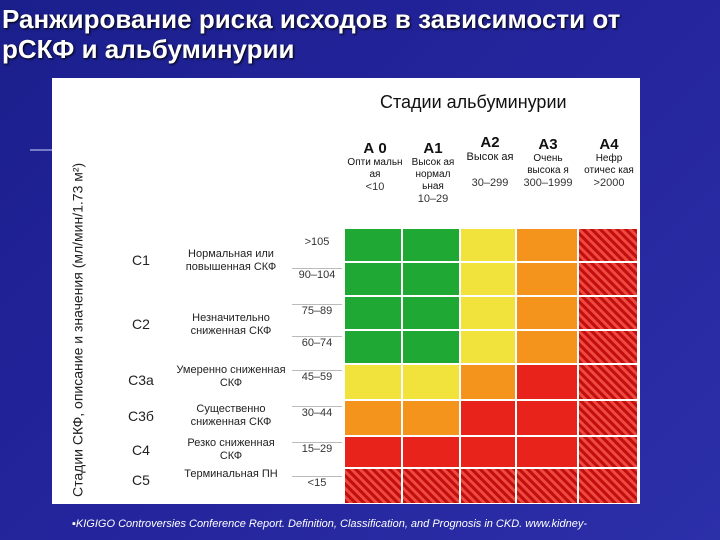 This screenshot has width=720, height=540. I want to click on title-line-2: рСКФ и альбуминурии, so click(148, 49).